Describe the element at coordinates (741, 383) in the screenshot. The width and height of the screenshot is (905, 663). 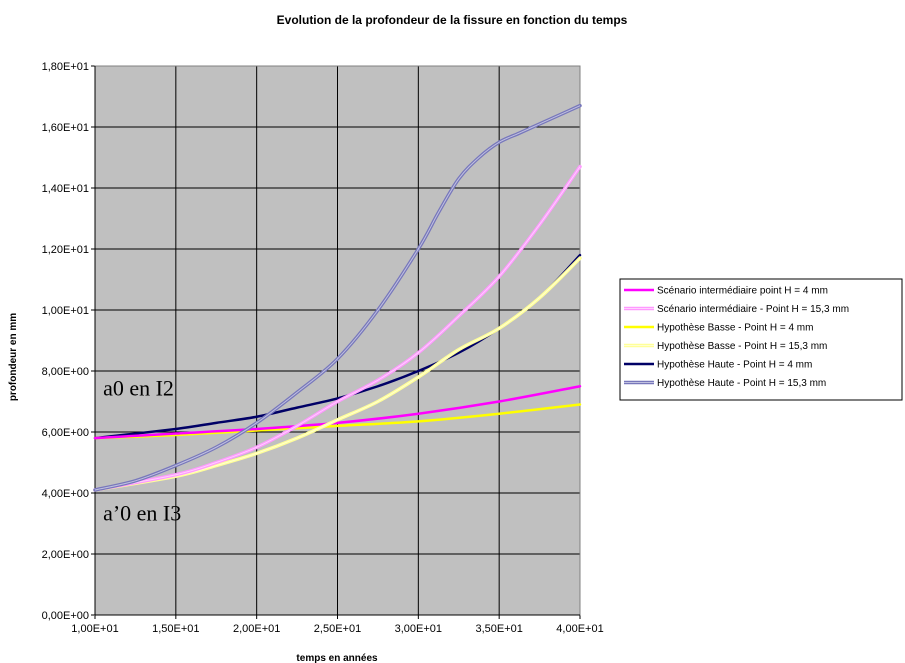
I see `legend-label: Hypothèse Haute - Point H = 15,3 mm` at that location.